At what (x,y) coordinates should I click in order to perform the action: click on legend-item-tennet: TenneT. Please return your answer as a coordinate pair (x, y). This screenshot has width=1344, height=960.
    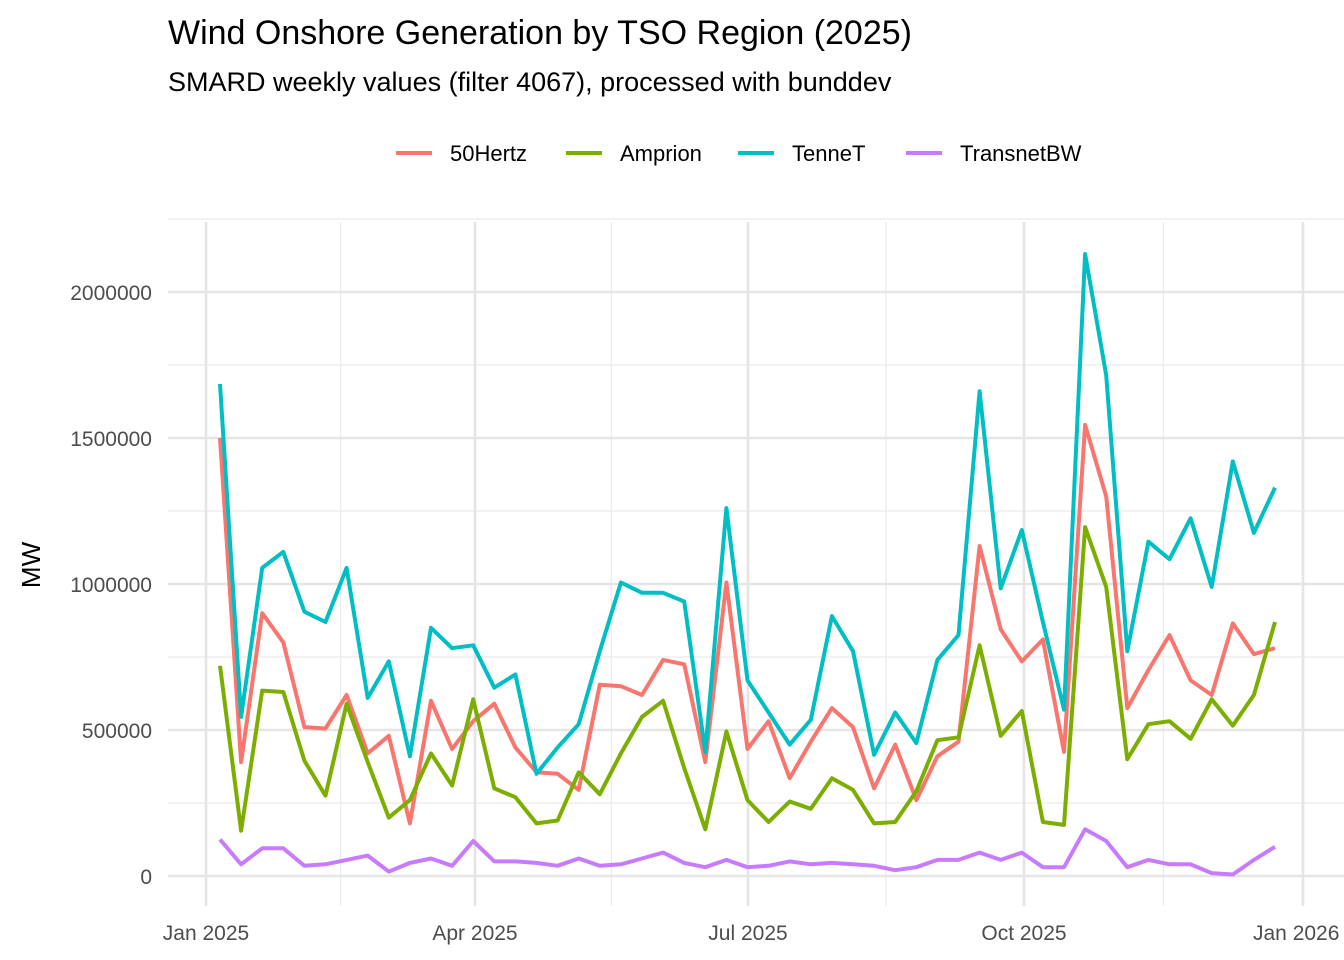
    Looking at the image, I should click on (801, 153).